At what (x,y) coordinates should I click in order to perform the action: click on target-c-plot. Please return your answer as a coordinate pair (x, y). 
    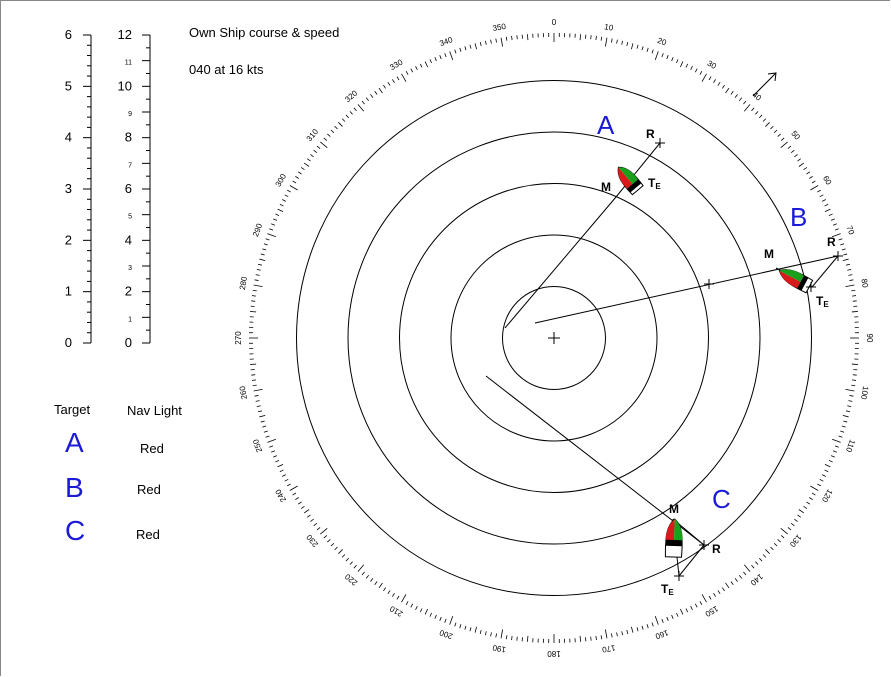
    Looking at the image, I should click on (597, 478).